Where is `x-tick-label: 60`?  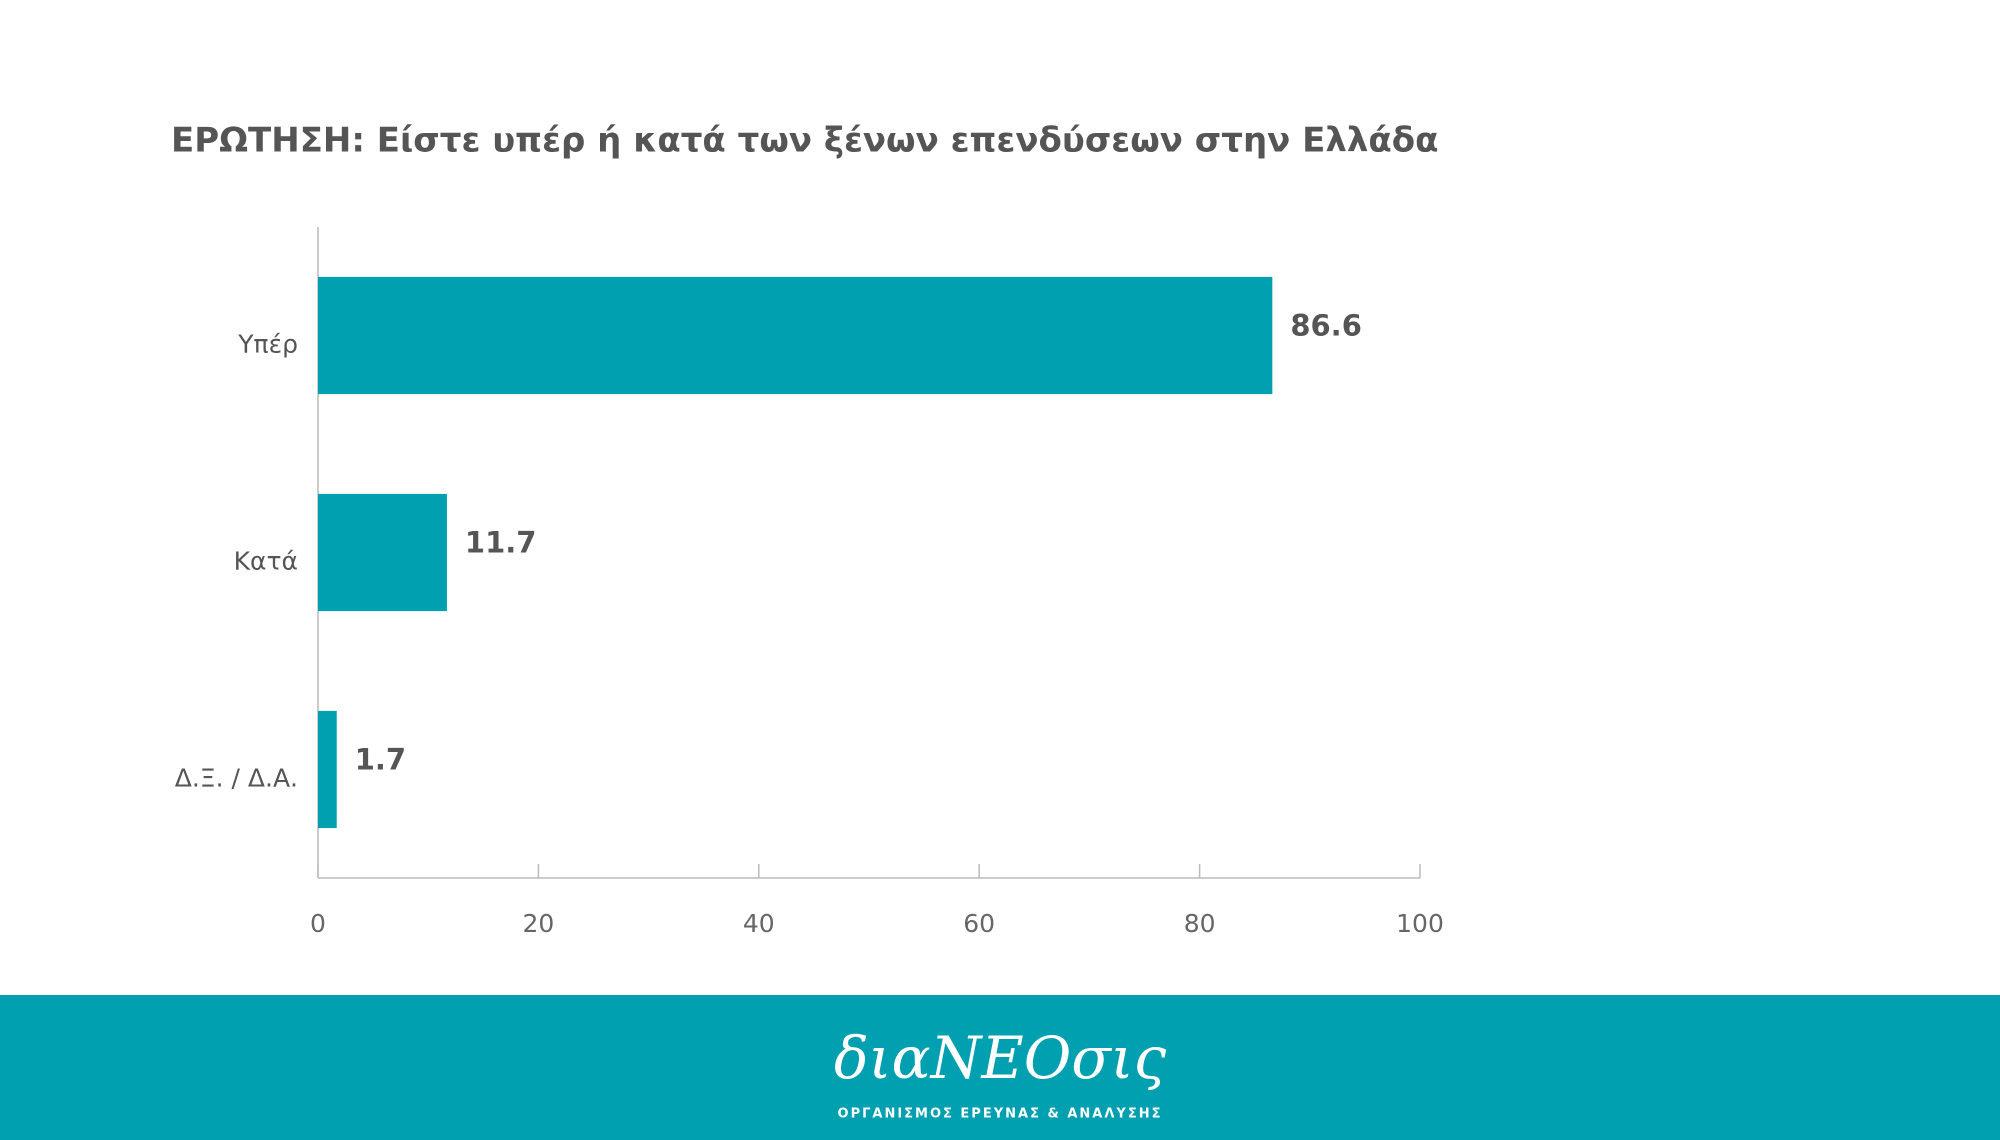 x-tick-label: 60 is located at coordinates (979, 923).